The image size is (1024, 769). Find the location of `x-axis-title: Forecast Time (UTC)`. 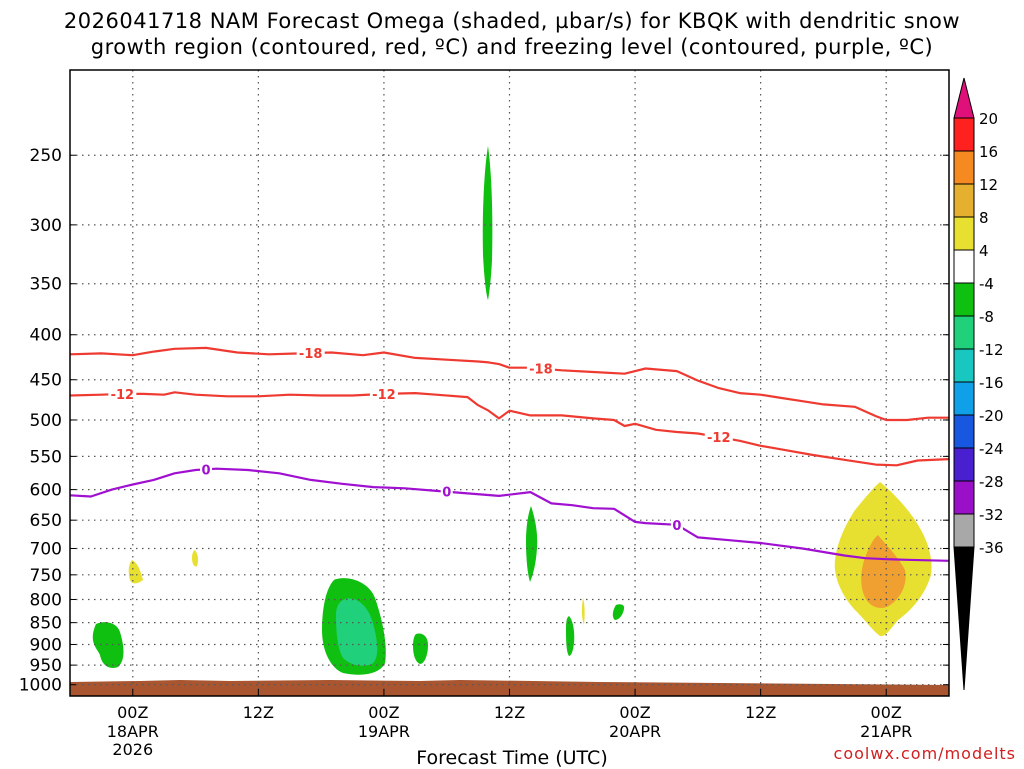

x-axis-title: Forecast Time (UTC) is located at coordinates (512, 758).